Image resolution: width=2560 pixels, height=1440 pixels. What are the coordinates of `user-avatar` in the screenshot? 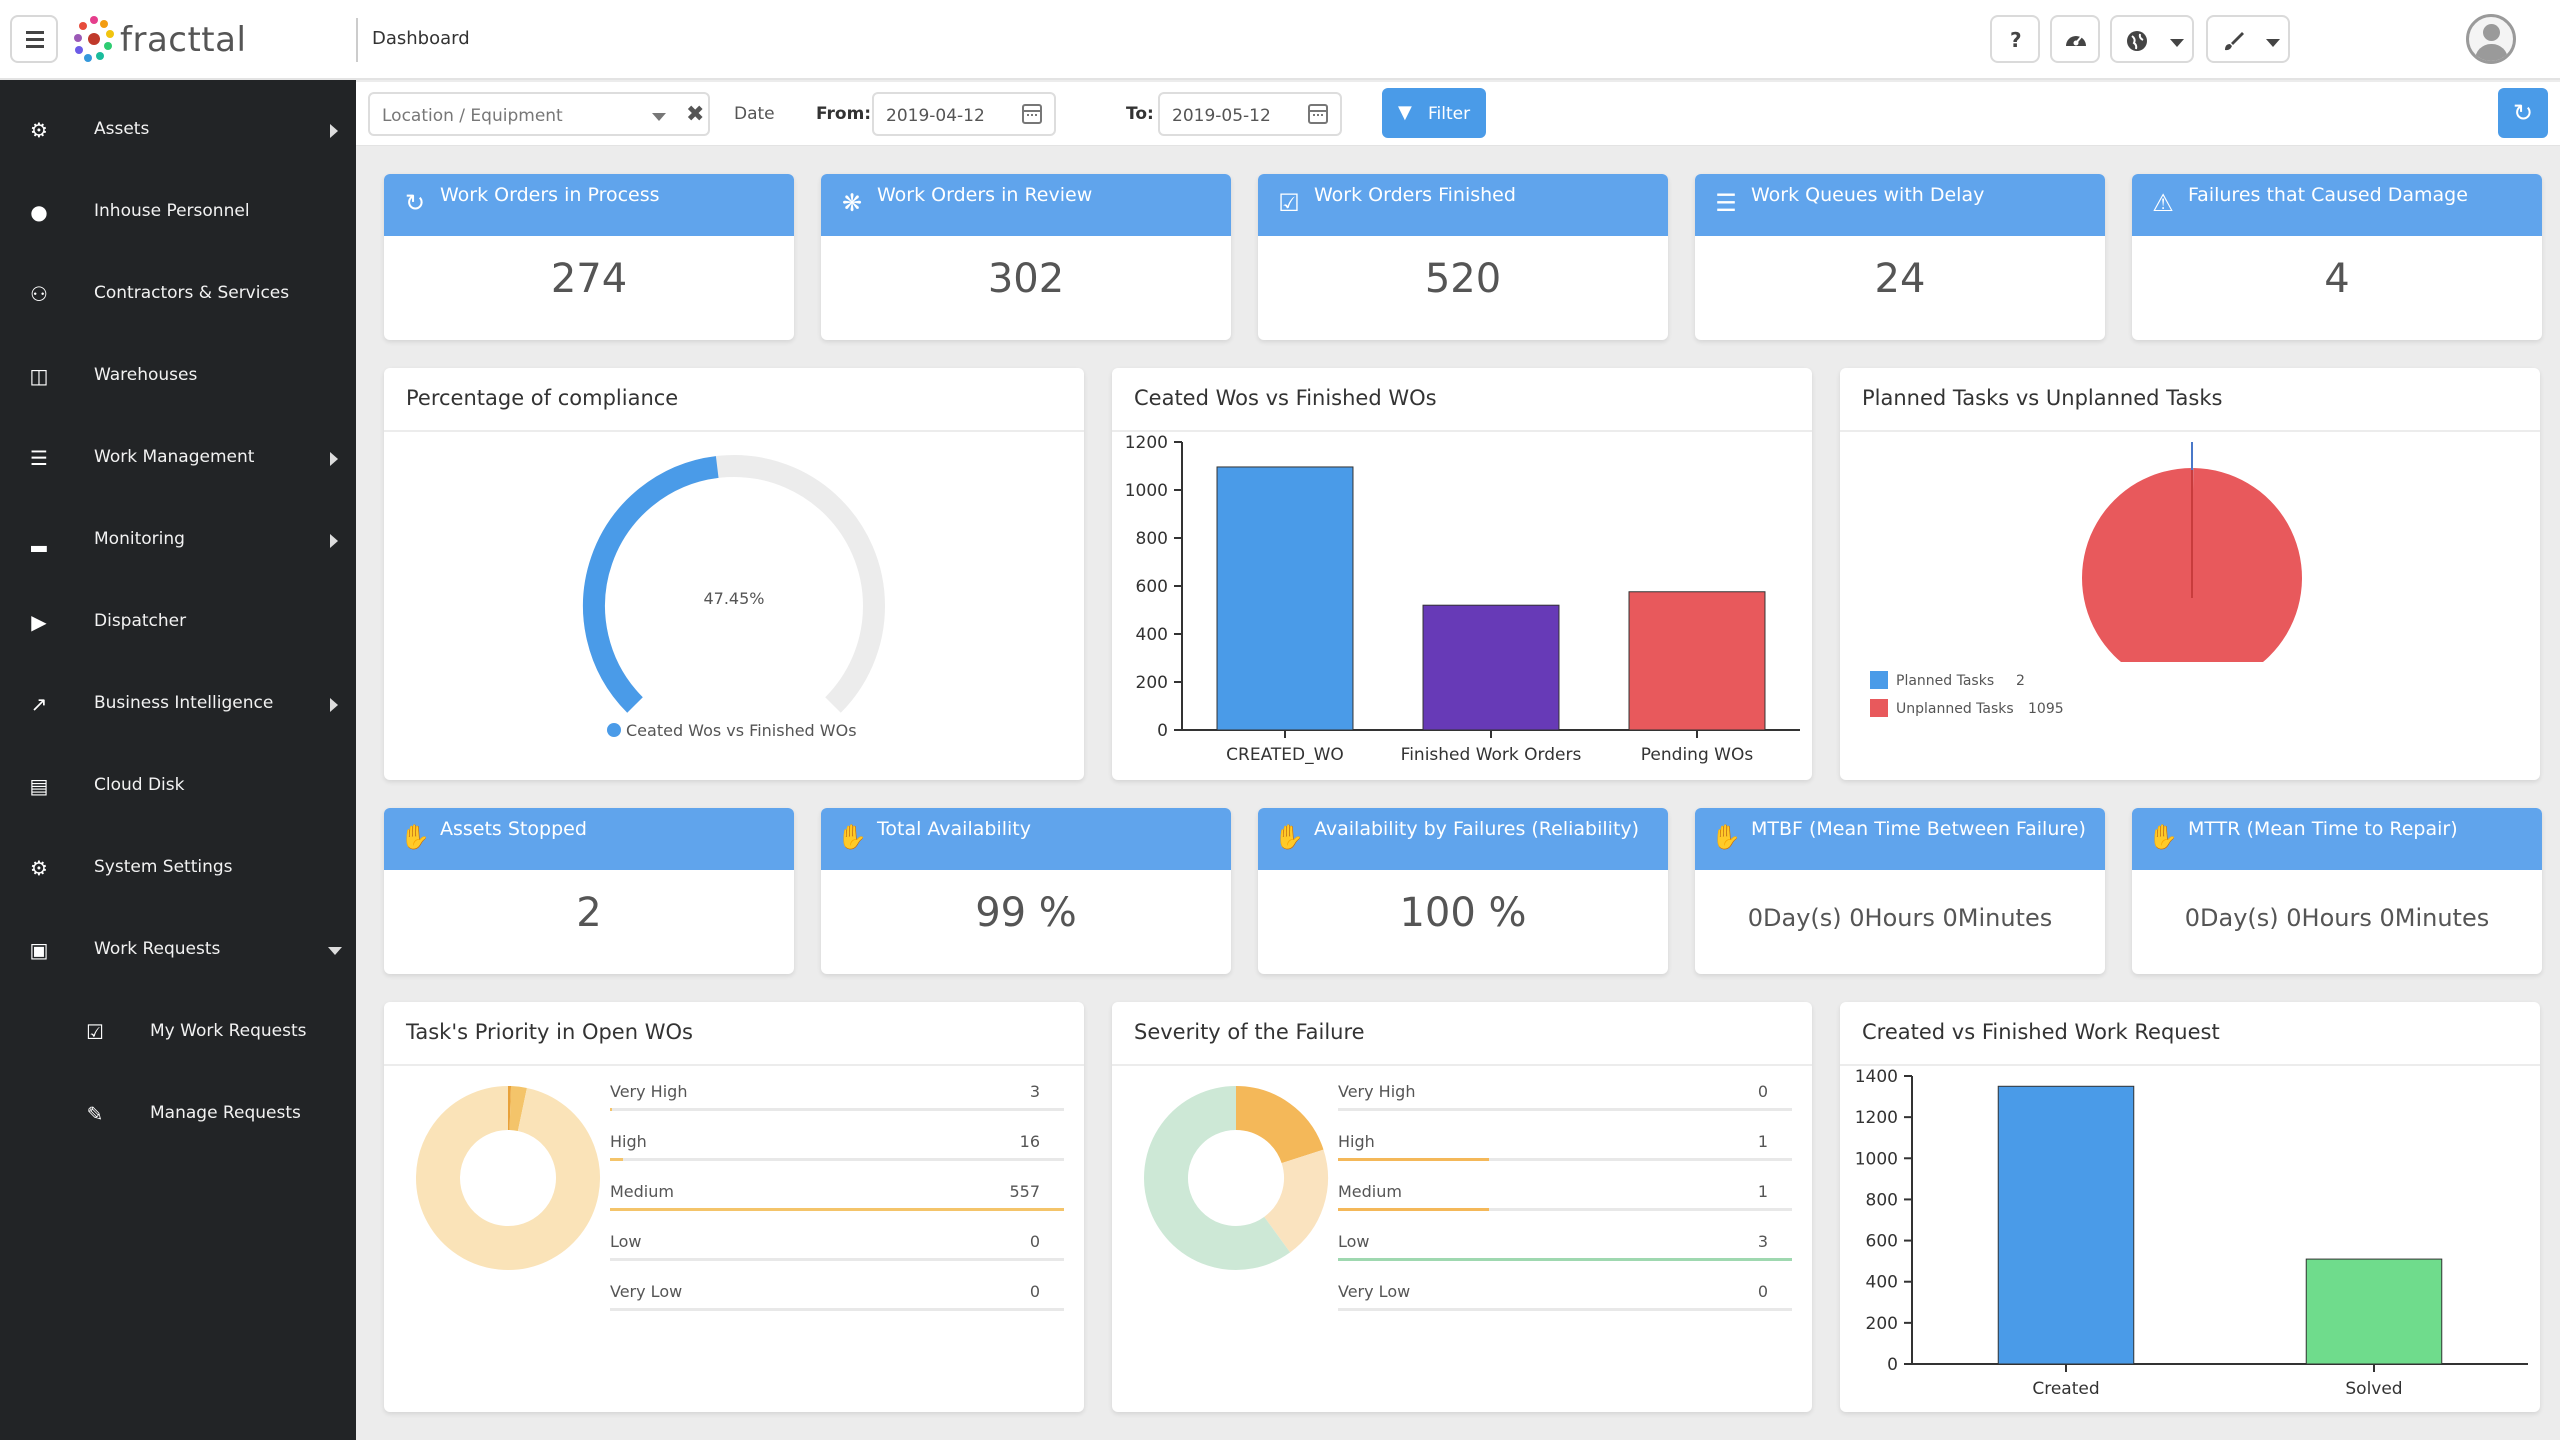 It's located at (2491, 39).